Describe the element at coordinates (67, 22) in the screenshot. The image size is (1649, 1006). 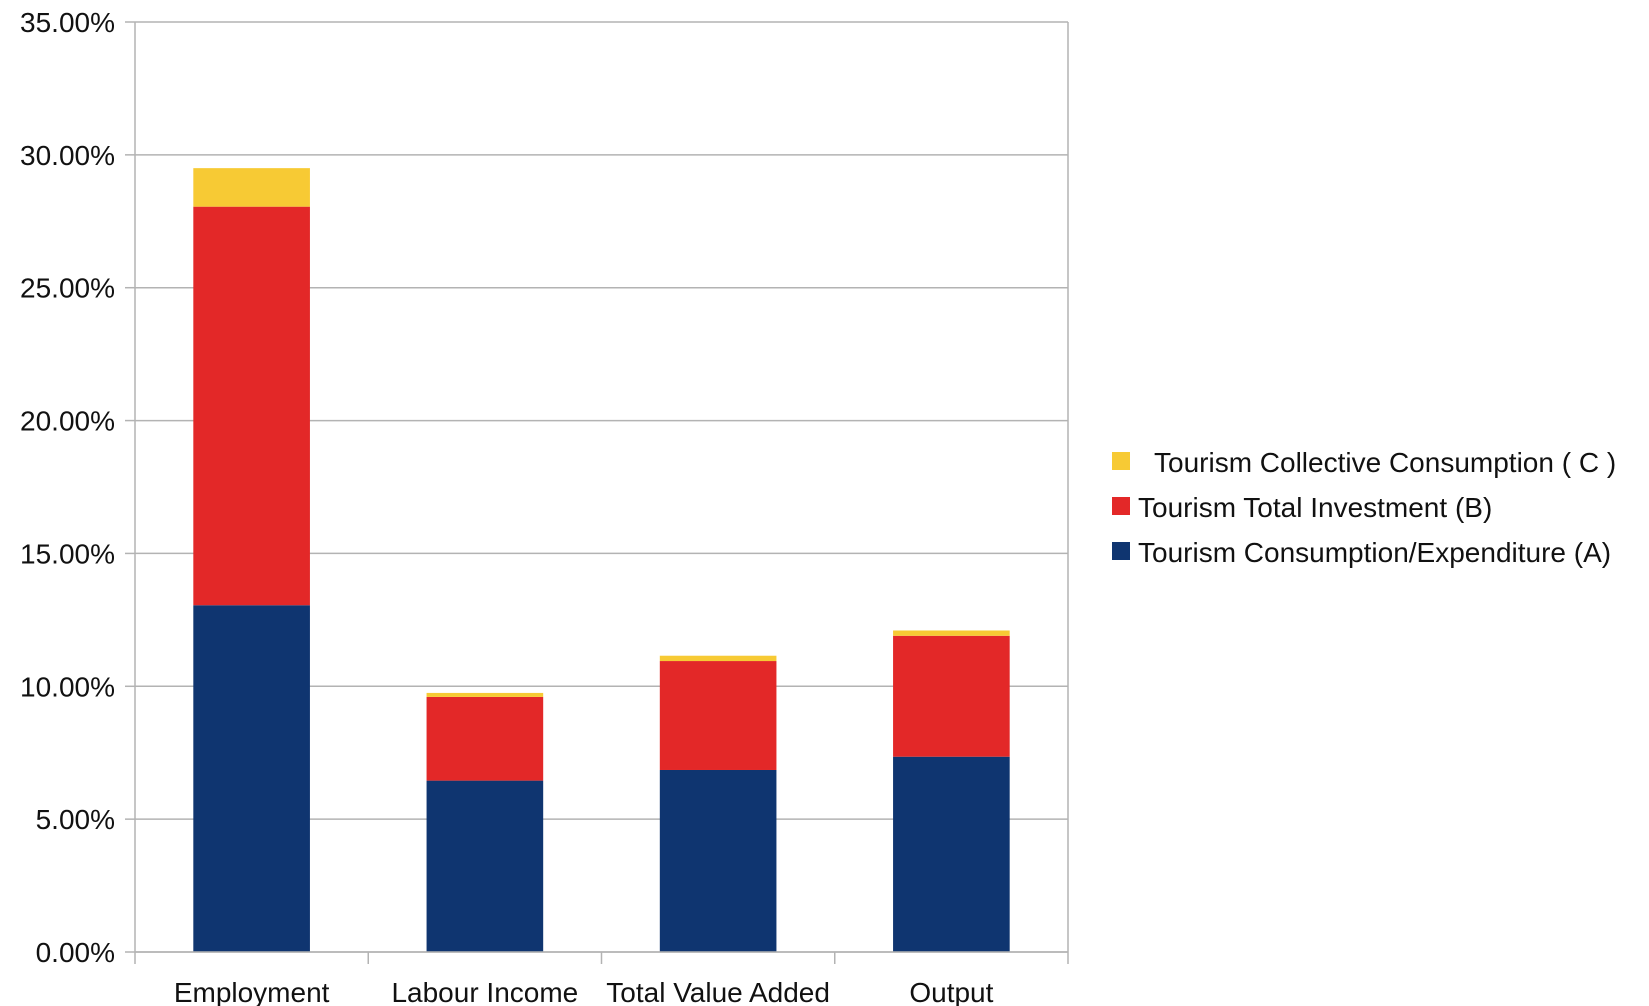
I see `y-tick-label: 35.00%` at that location.